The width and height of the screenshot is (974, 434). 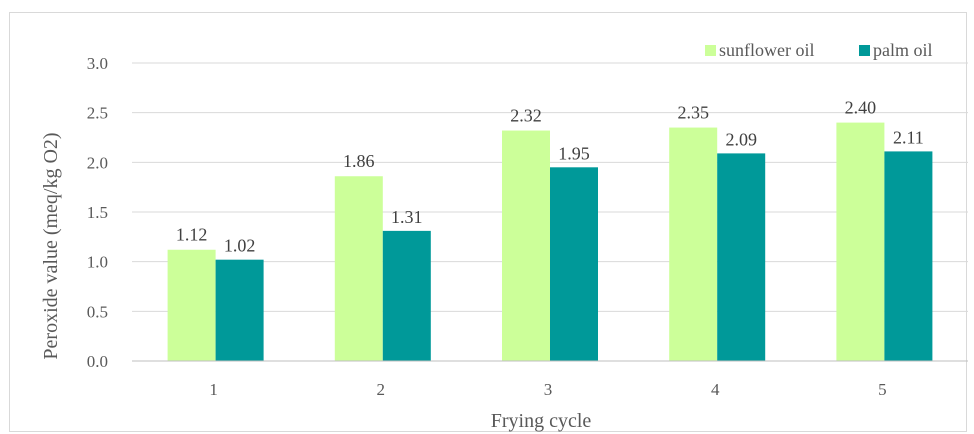 I want to click on y-tick-label: 2.5, so click(x=97, y=113).